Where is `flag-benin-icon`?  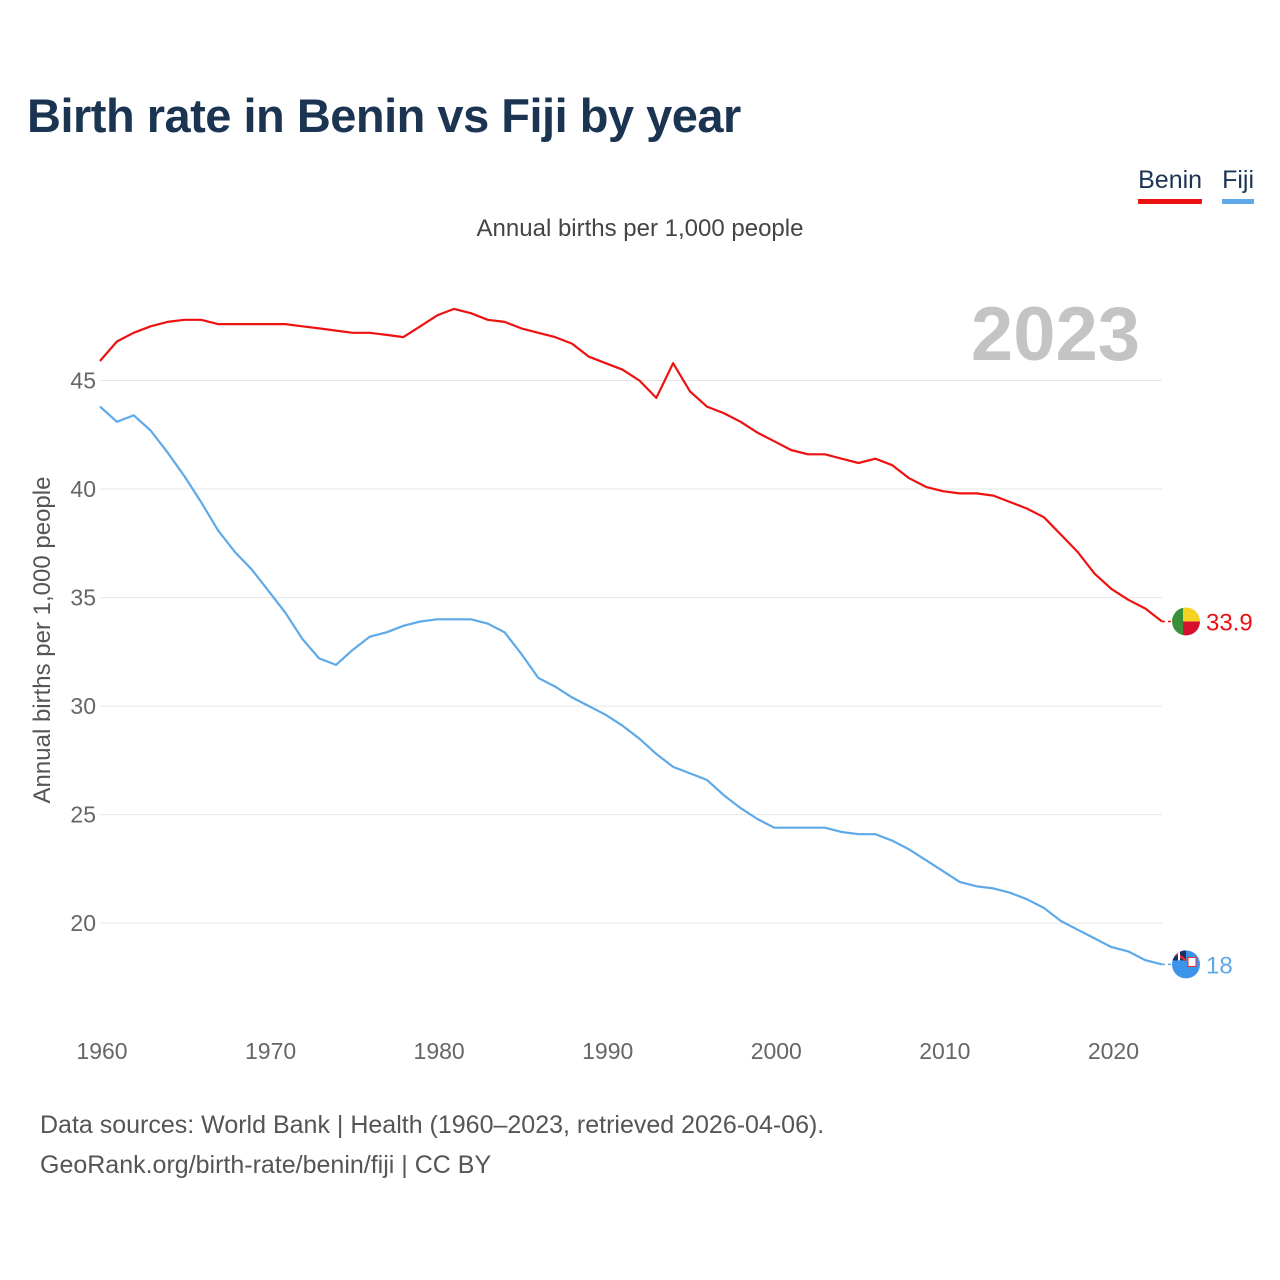 flag-benin-icon is located at coordinates (1186, 621).